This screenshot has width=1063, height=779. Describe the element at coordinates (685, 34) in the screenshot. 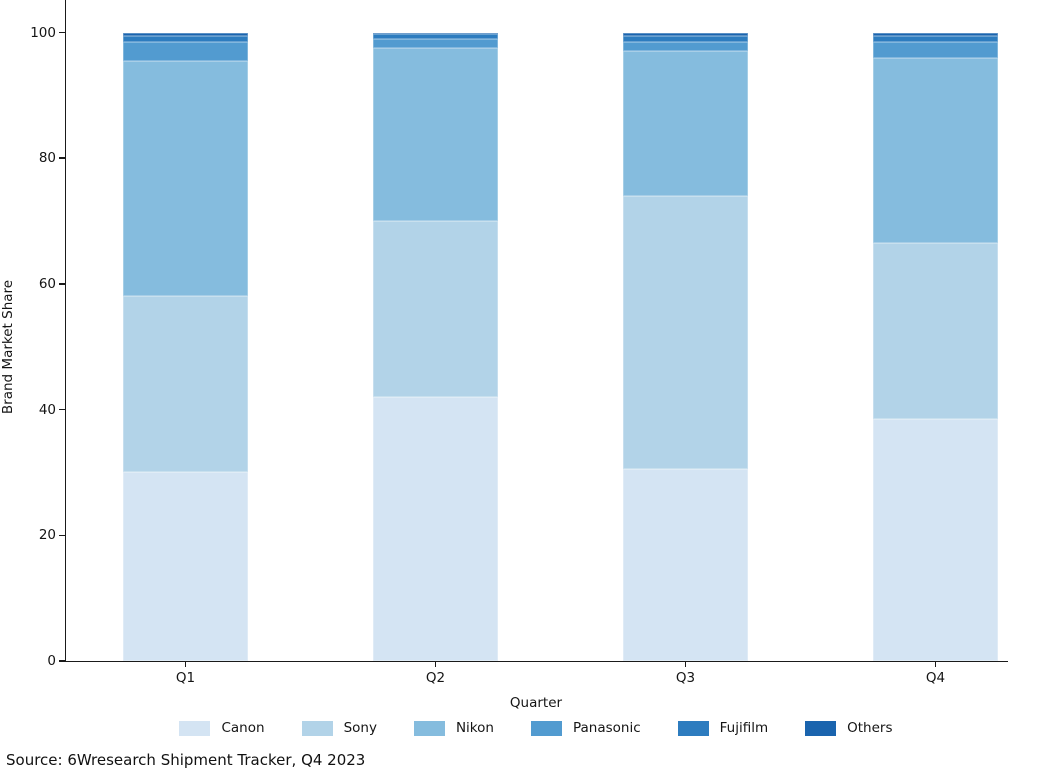

I see `bar-segment-others-q3` at that location.